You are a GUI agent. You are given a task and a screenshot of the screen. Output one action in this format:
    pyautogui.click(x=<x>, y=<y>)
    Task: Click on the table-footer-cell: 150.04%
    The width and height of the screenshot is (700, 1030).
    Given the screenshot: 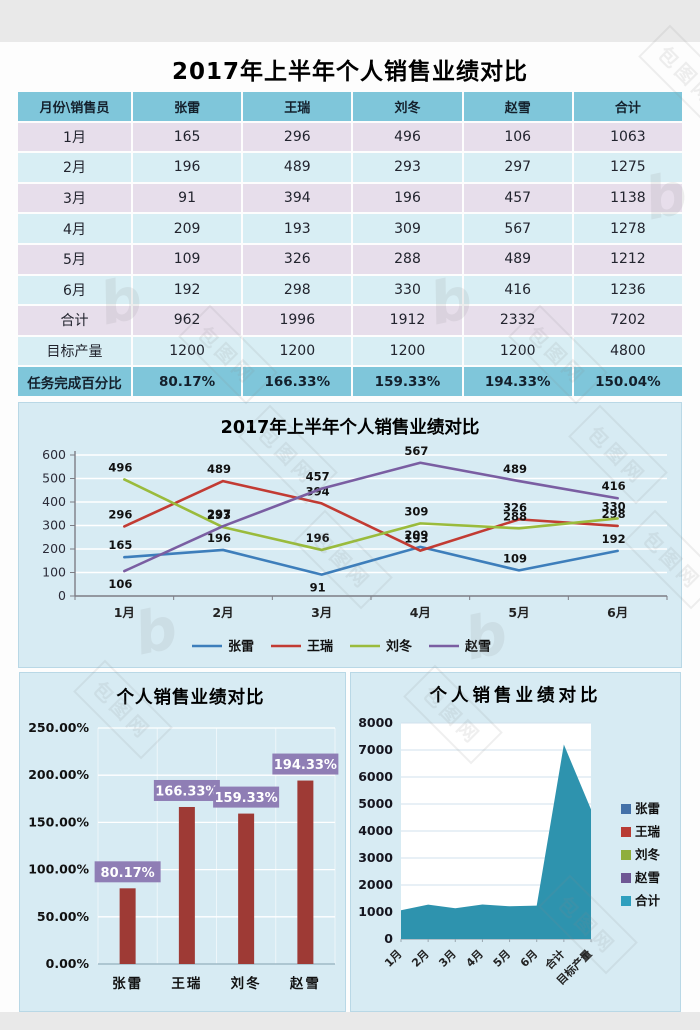 What is the action you would take?
    pyautogui.click(x=627, y=381)
    